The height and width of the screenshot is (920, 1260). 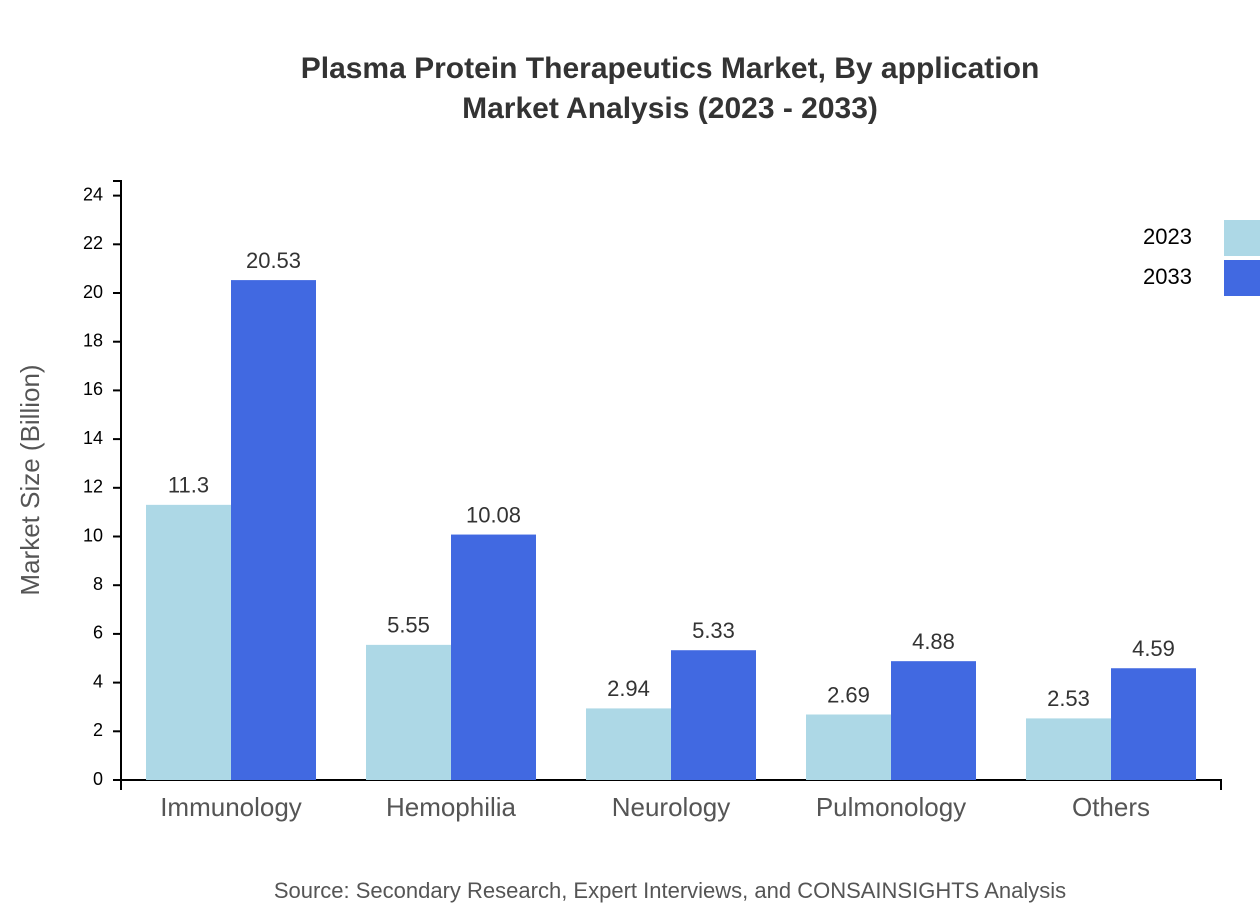 I want to click on value-label: 11.3, so click(x=188, y=485).